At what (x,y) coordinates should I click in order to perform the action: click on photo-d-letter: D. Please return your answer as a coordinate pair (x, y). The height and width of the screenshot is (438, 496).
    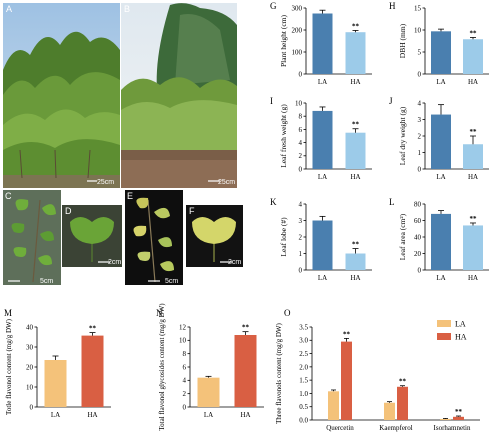
    Looking at the image, I should click on (68, 211).